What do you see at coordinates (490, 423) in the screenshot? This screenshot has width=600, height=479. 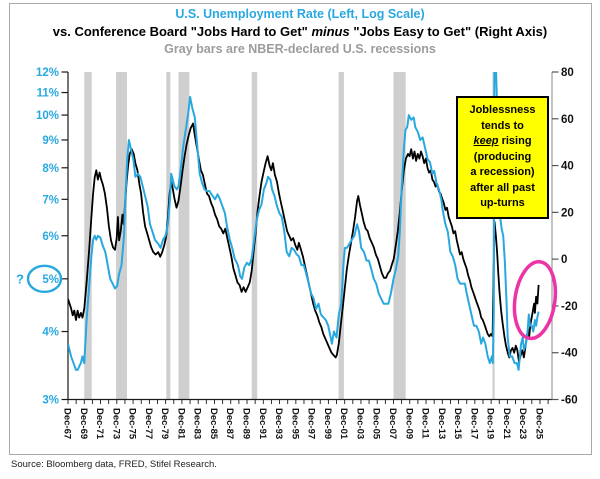 I see `x-axis-tick-label: Dec-19` at bounding box center [490, 423].